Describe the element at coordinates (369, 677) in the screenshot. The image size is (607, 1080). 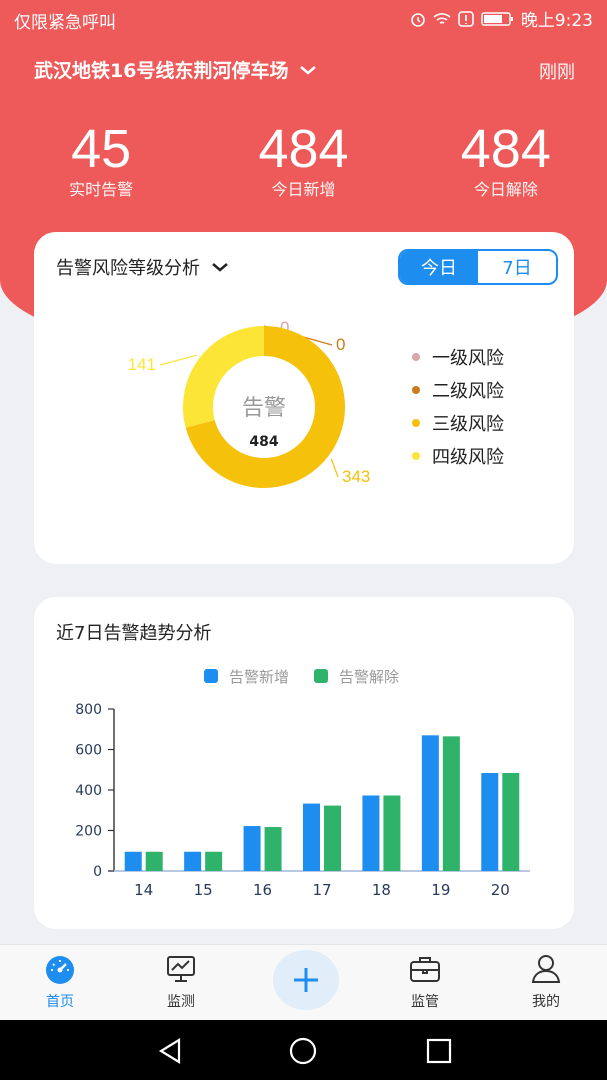
I see `chart-legend-label: 告警解除` at that location.